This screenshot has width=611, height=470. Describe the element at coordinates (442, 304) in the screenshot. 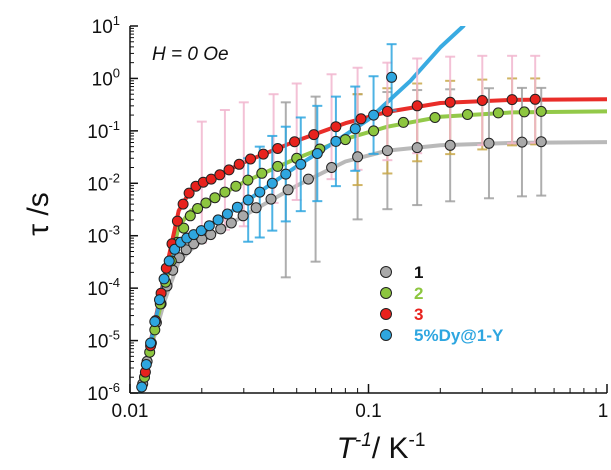

I see `legend: 1 2 3 5%Dy@1-Y` at that location.